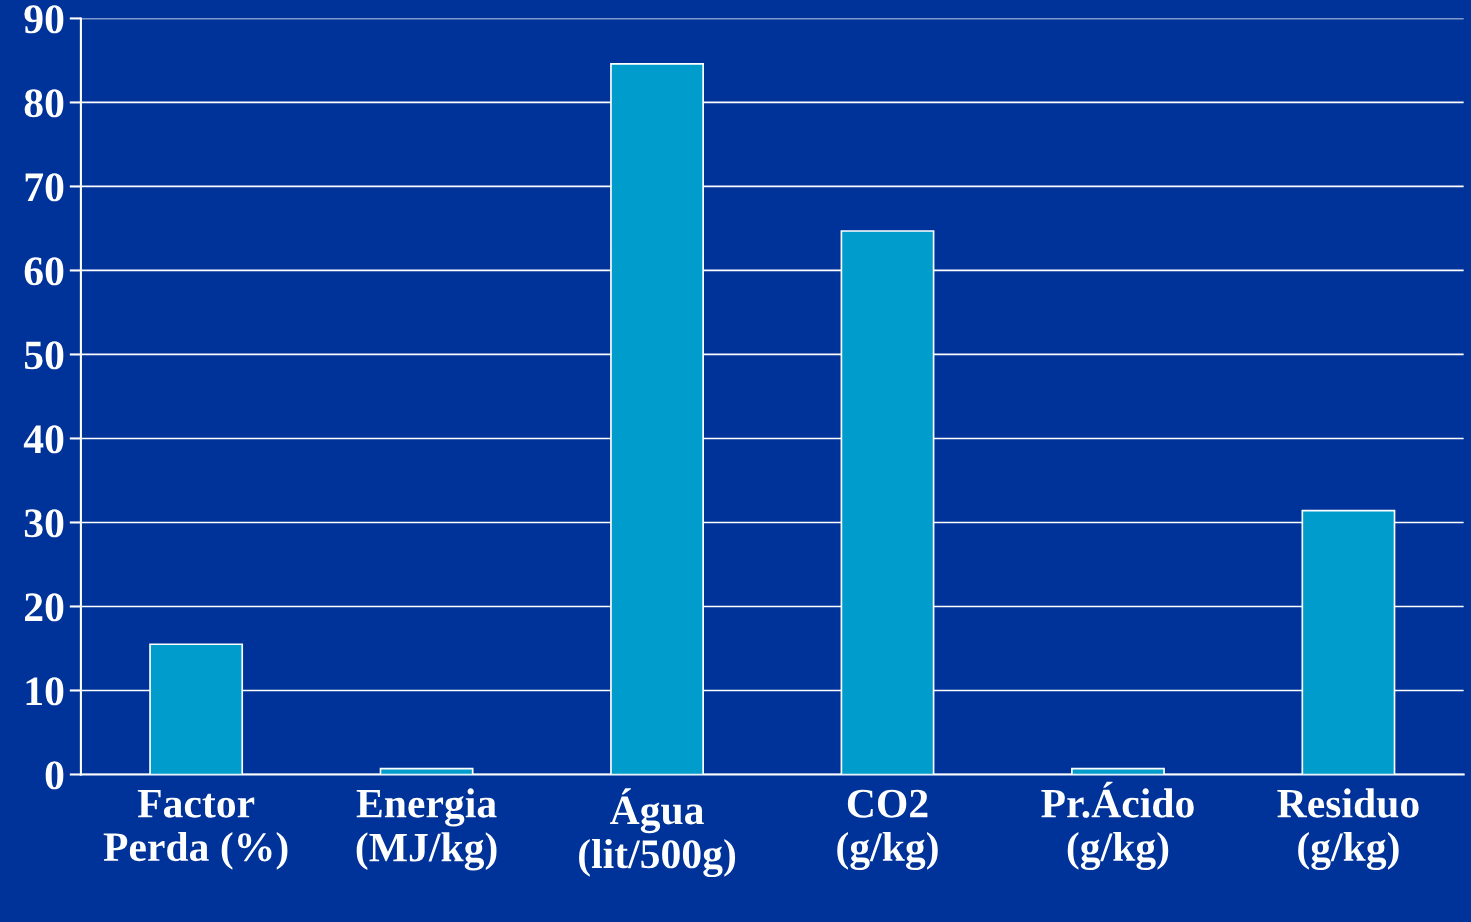  Describe the element at coordinates (54, 775) in the screenshot. I see `y-tick-label: 0` at that location.